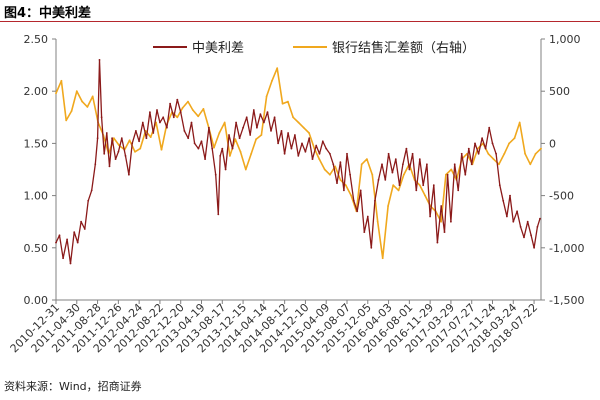 This screenshot has height=400, width=600. Describe the element at coordinates (300, 11) in the screenshot. I see `figure-header: 图4：中美利差` at that location.